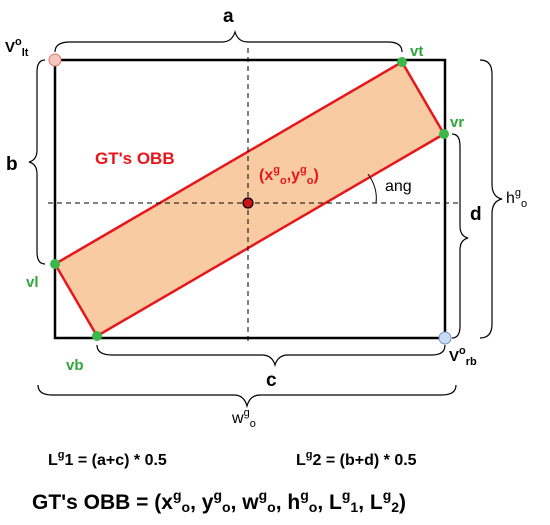 Image resolution: width=550 pixels, height=525 pixels. I want to click on brace-w, so click(247, 396).